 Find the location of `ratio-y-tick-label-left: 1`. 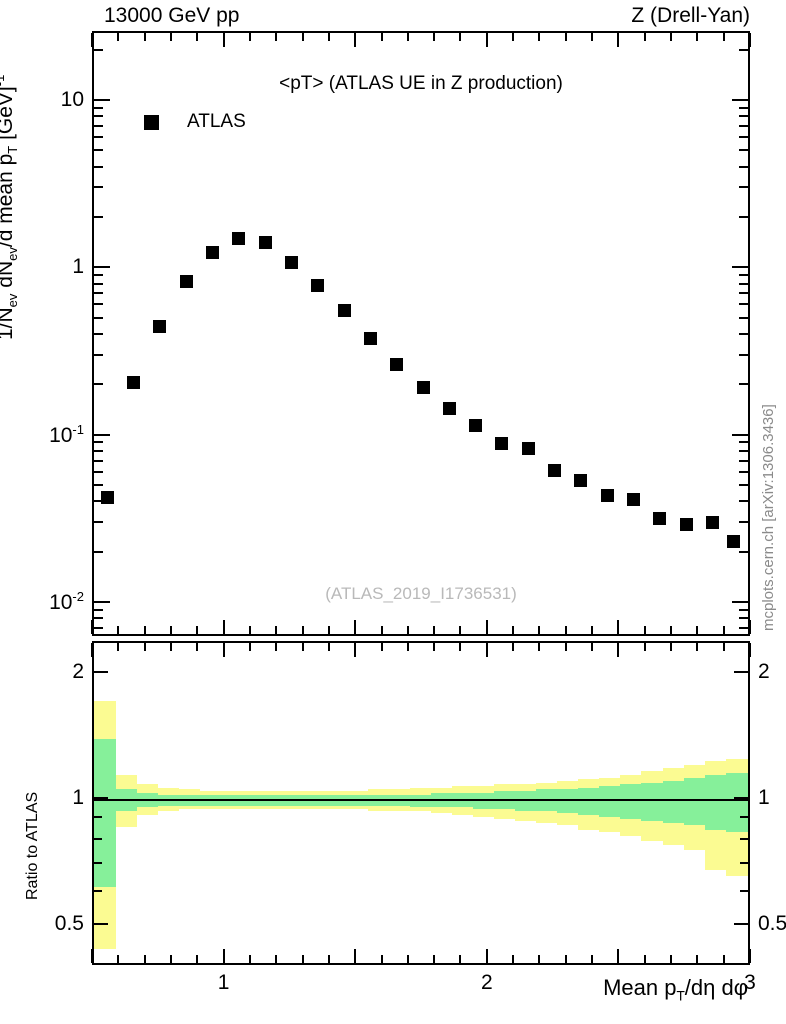

ratio-y-tick-label-left: 1 is located at coordinates (78, 797).